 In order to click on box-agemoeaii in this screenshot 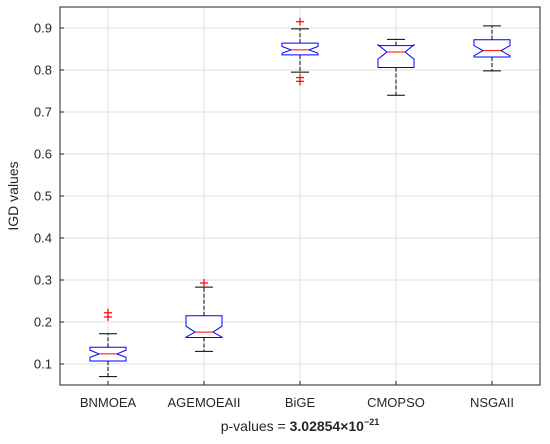, I will do `click(204, 315)`.